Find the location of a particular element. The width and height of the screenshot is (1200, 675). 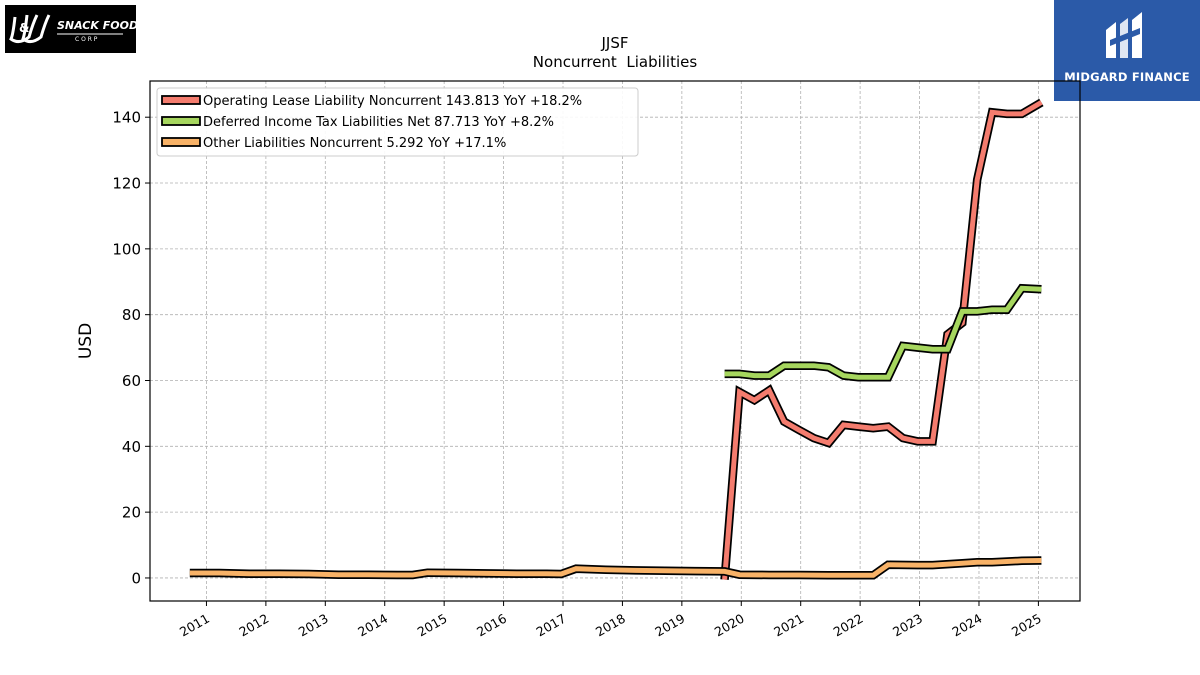

x-tick-label: 2014 is located at coordinates (372, 625).